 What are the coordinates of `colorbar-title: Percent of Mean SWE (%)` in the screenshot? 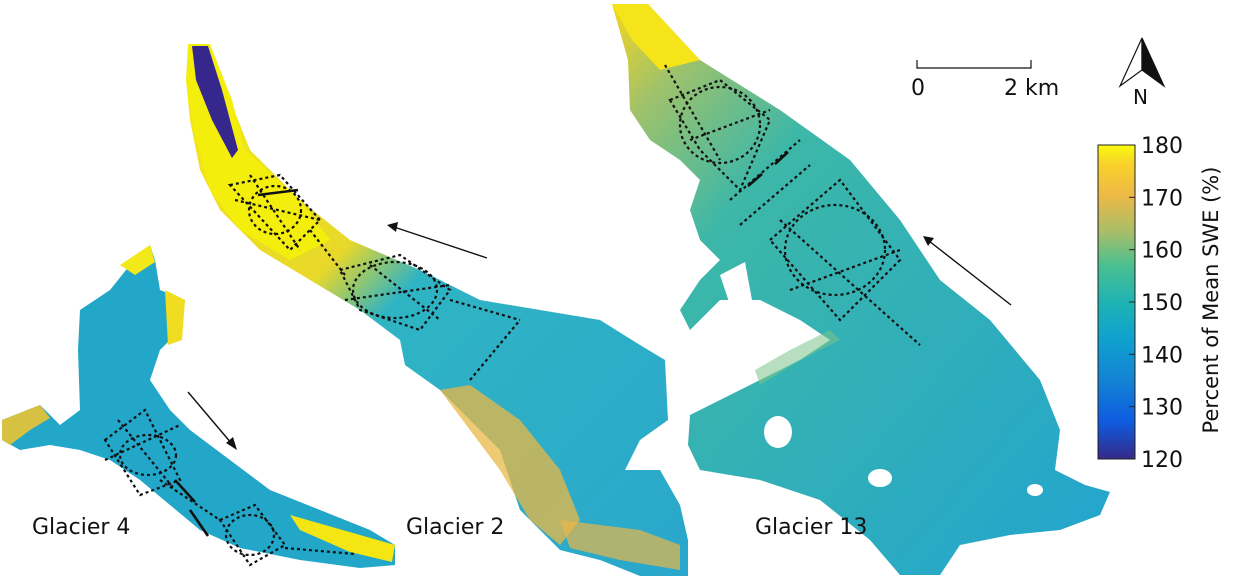 It's located at (1211, 300).